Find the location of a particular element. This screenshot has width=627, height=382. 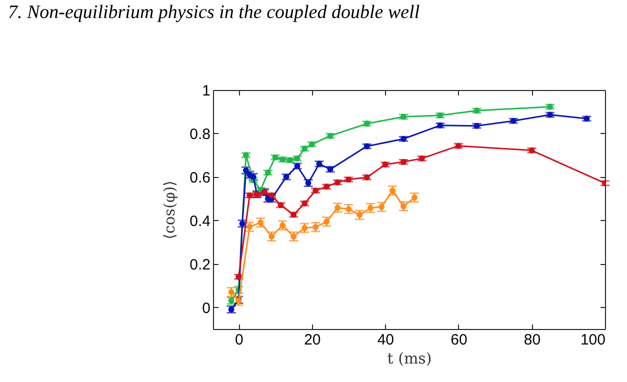

x-tick-label: 20 is located at coordinates (312, 340).